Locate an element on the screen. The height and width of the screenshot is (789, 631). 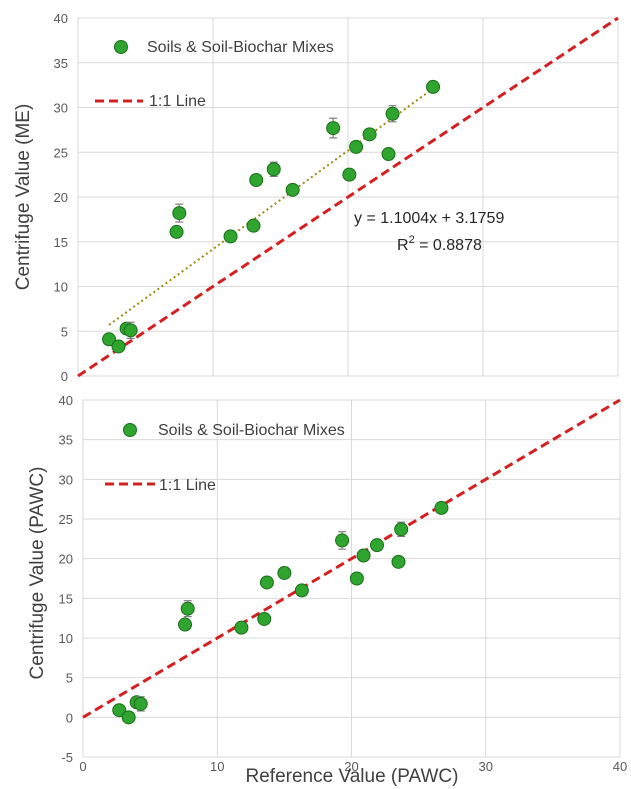
x-tick-label: 30 is located at coordinates (486, 766).